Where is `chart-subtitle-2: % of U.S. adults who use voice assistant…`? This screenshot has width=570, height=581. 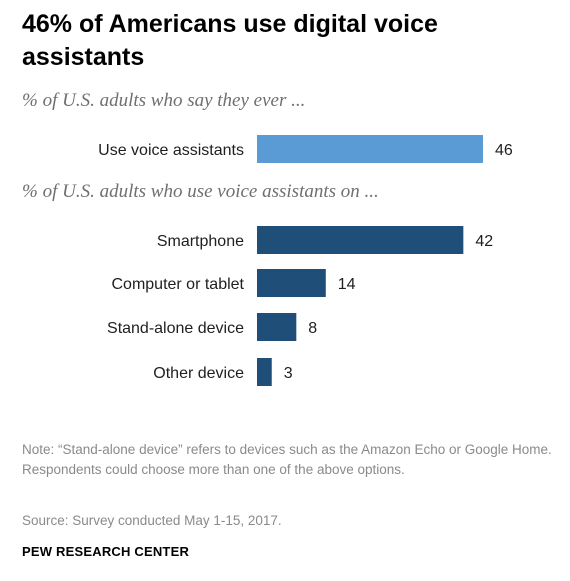
chart-subtitle-2: % of U.S. adults who use voice assistant… is located at coordinates (200, 191).